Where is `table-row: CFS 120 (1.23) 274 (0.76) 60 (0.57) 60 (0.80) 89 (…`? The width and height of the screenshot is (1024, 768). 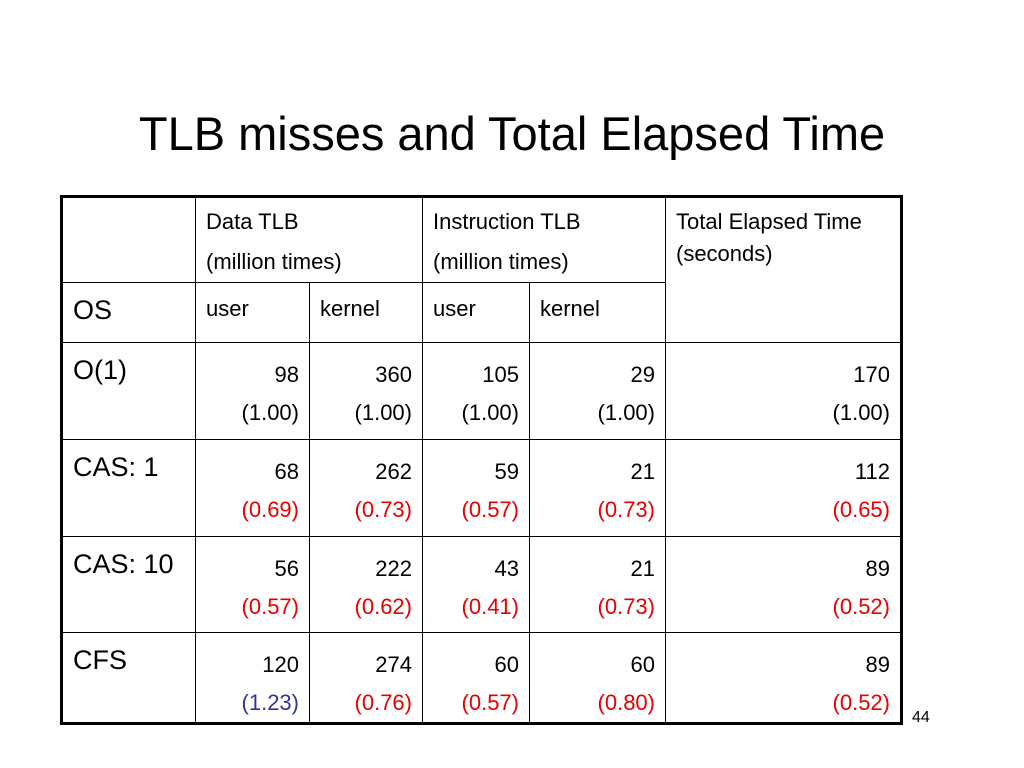
table-row: CFS 120 (1.23) 274 (0.76) 60 (0.57) 60 (0.80) 89 (… is located at coordinates (481, 678).